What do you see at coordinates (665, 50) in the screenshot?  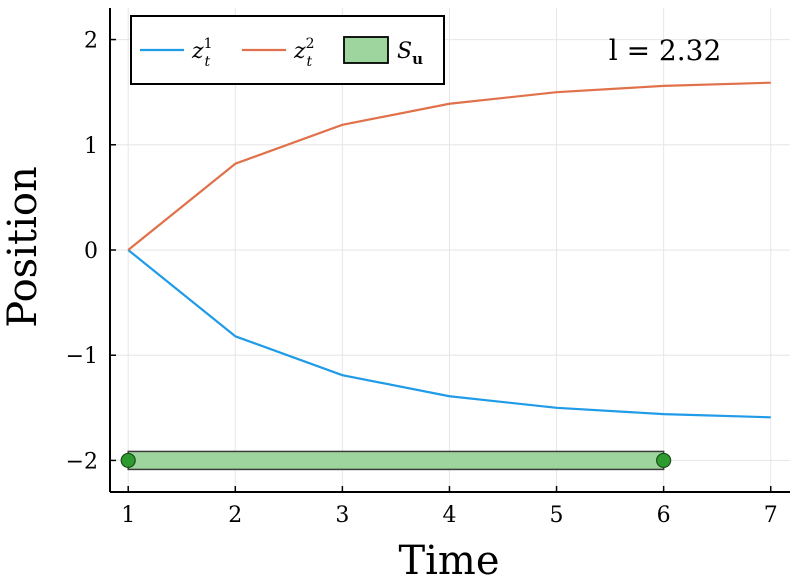 I see `annotation-l: l = 2.32` at bounding box center [665, 50].